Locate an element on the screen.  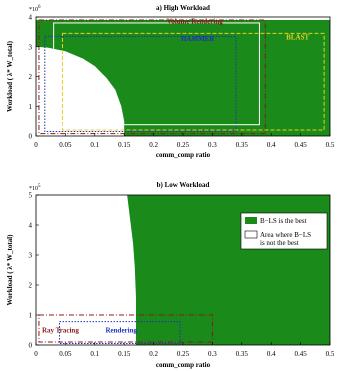
legend-label: B−LS is the best is located at coordinates (283, 221).